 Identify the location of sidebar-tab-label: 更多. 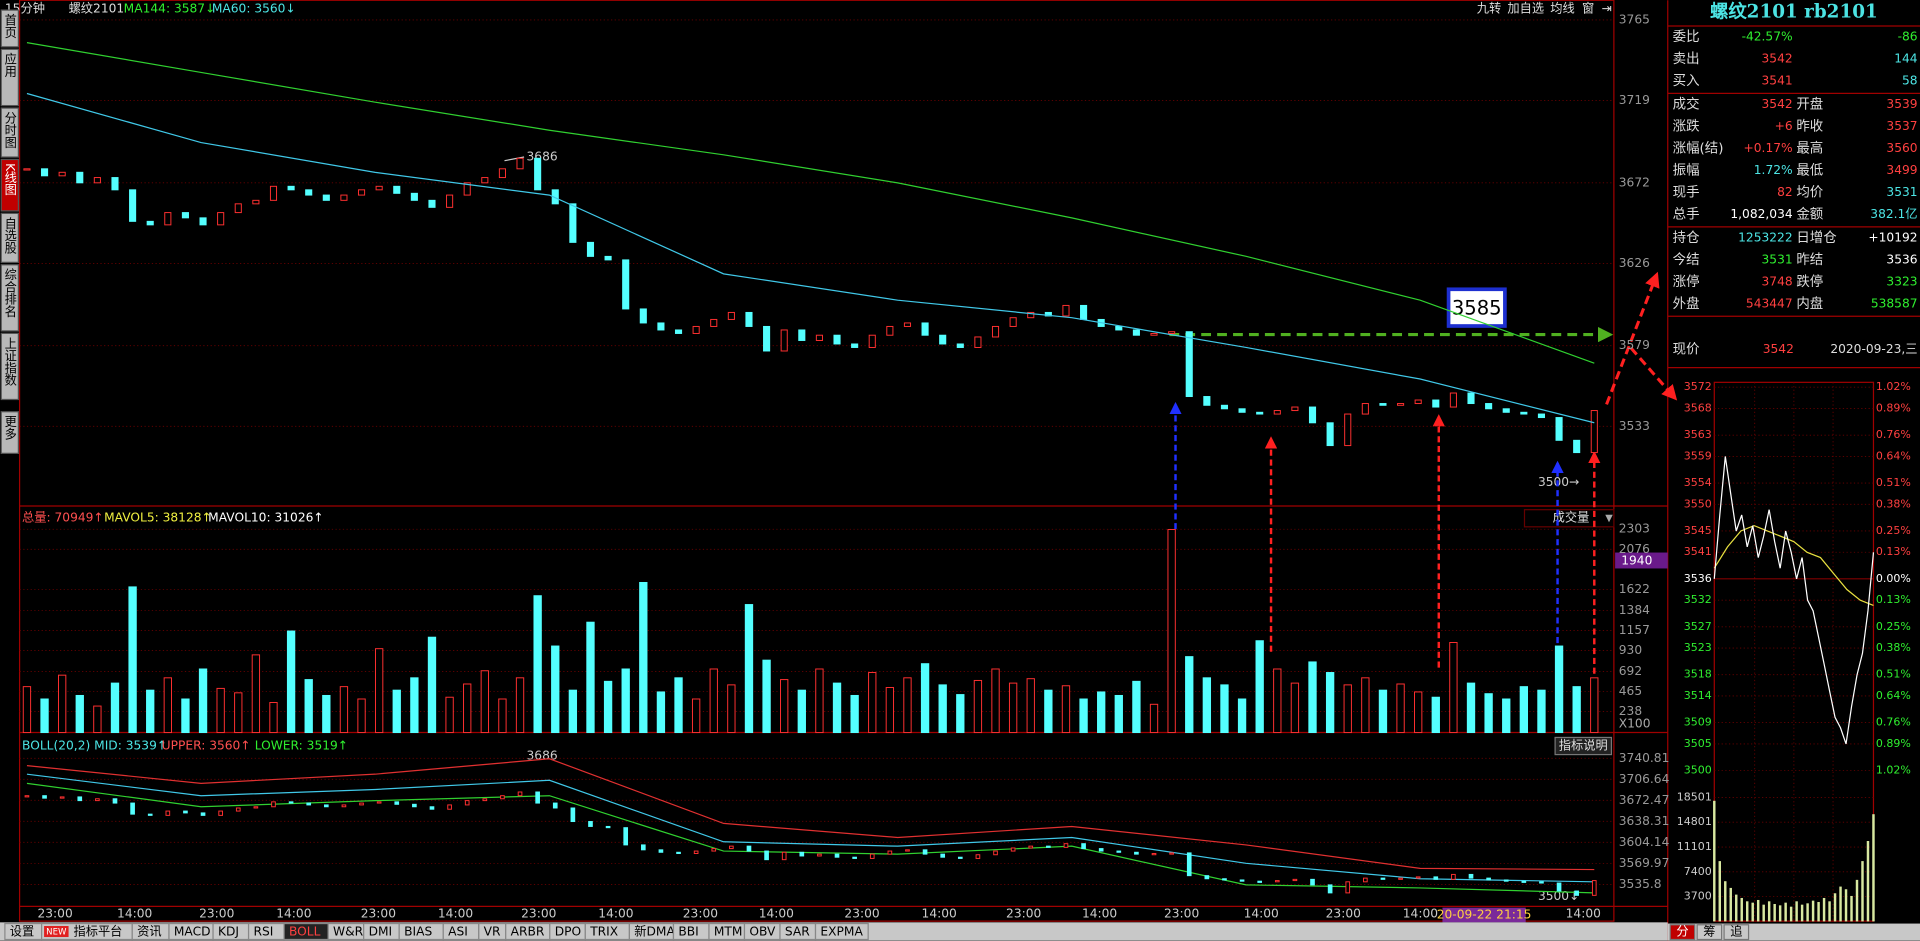
(10, 427).